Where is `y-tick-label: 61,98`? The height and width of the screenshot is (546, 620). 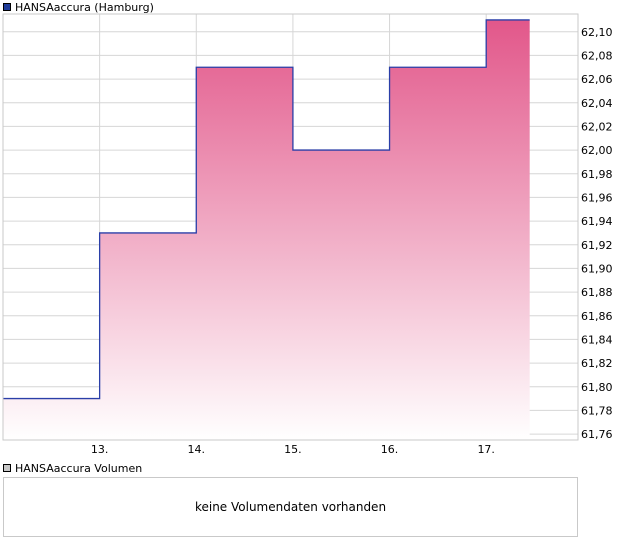 y-tick-label: 61,98 is located at coordinates (597, 174).